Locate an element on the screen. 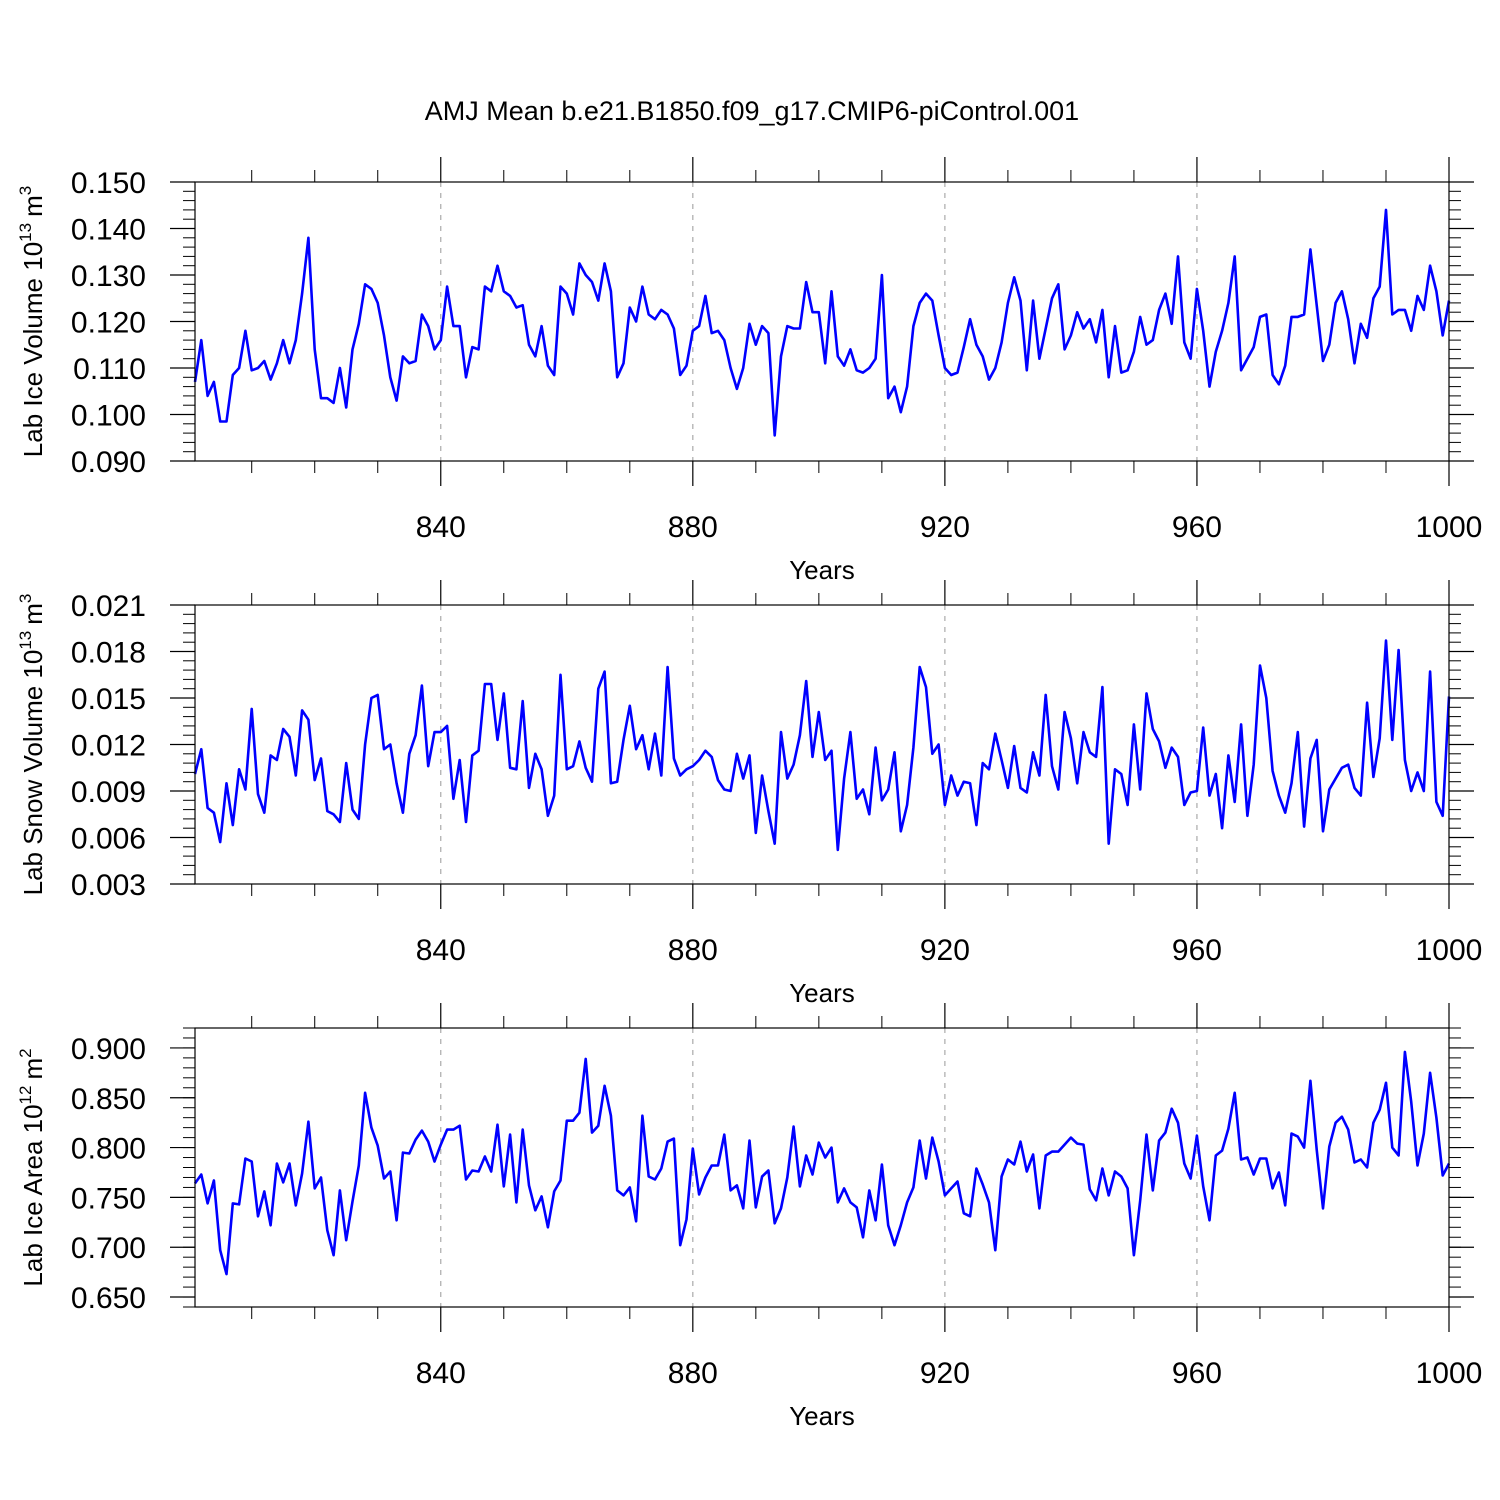 Image resolution: width=1500 pixels, height=1500 pixels. y-tick-label: 0.015 is located at coordinates (108, 699).